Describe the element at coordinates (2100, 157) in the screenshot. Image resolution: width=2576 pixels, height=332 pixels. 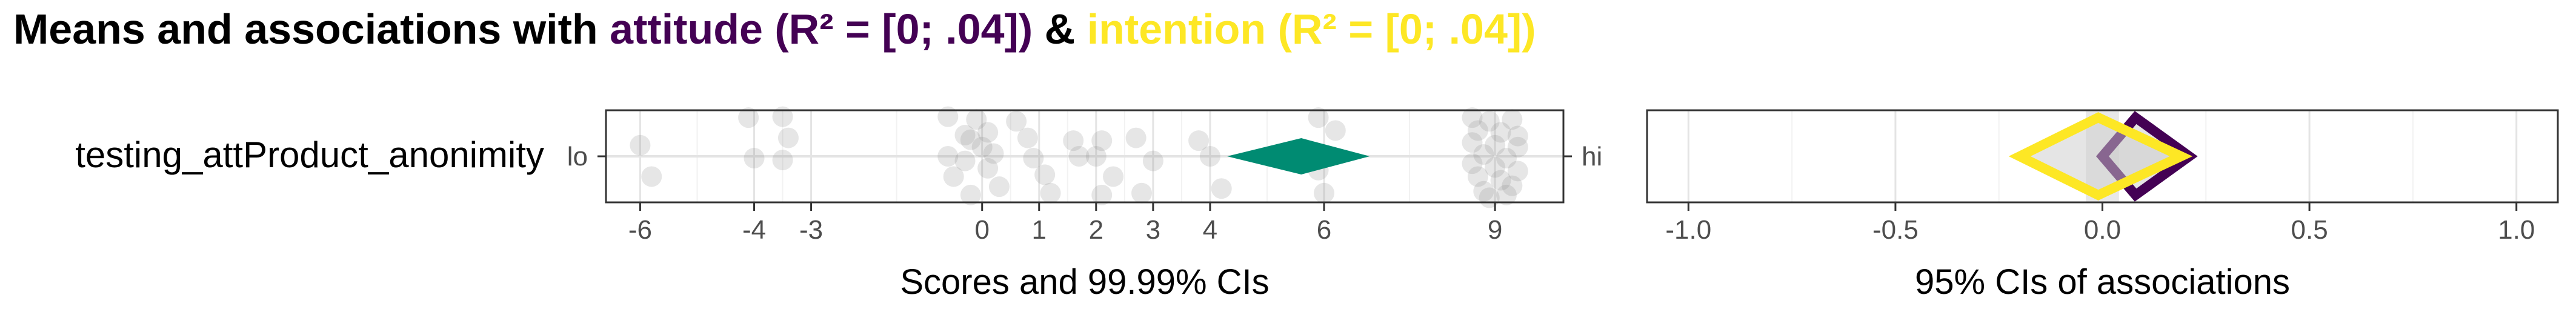
I see `association-diamond-intention` at that location.